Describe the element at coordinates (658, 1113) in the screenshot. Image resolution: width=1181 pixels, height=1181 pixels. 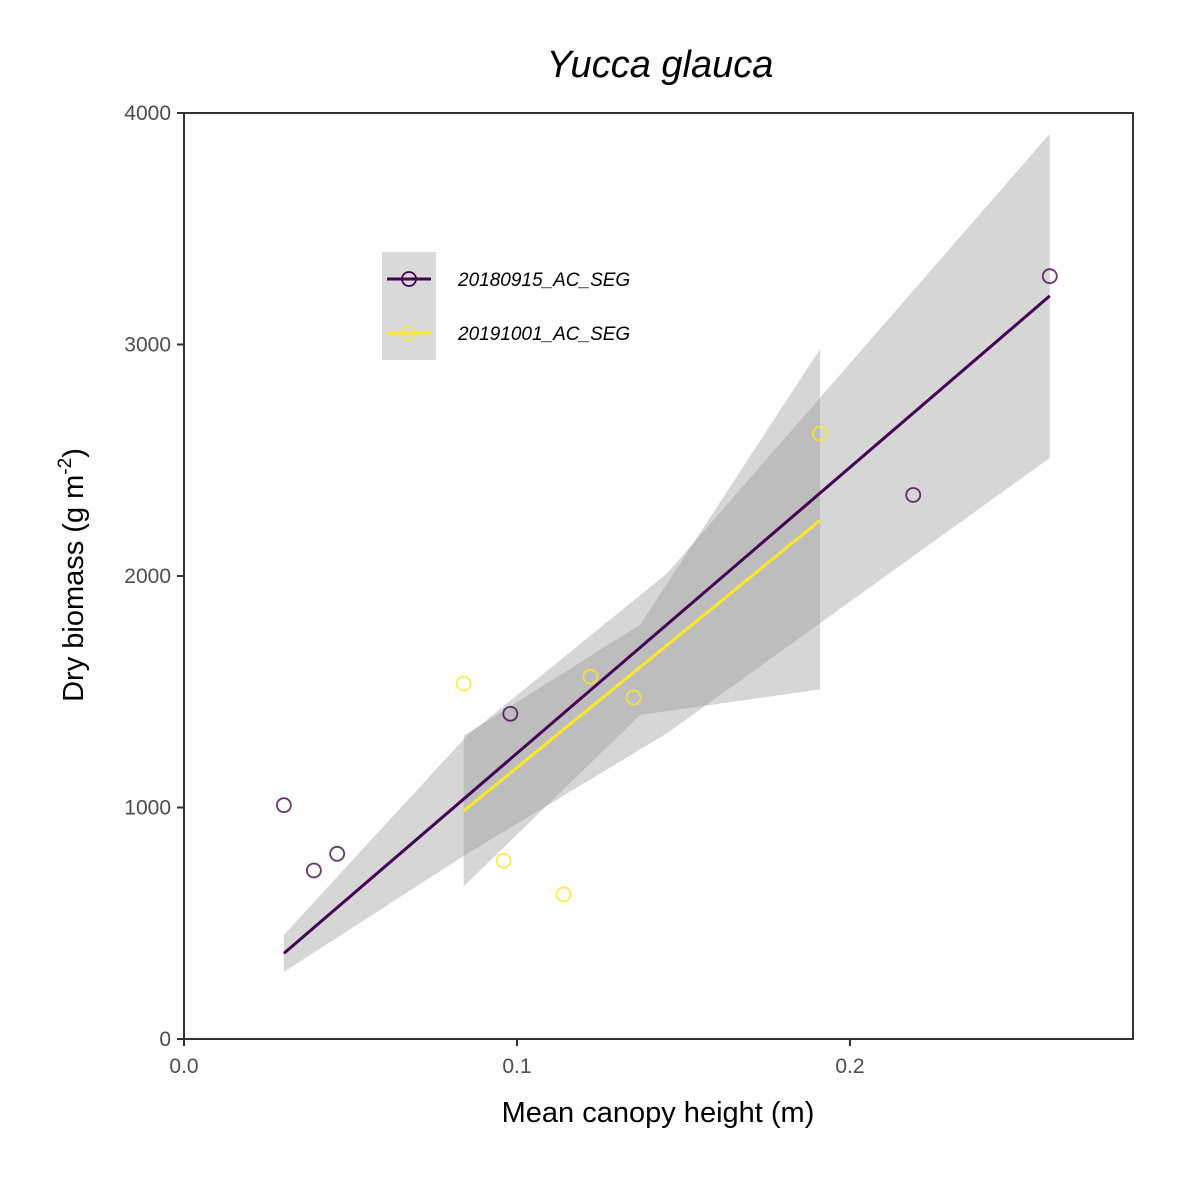
I see `x-axis-title: Mean canopy height (m)` at that location.